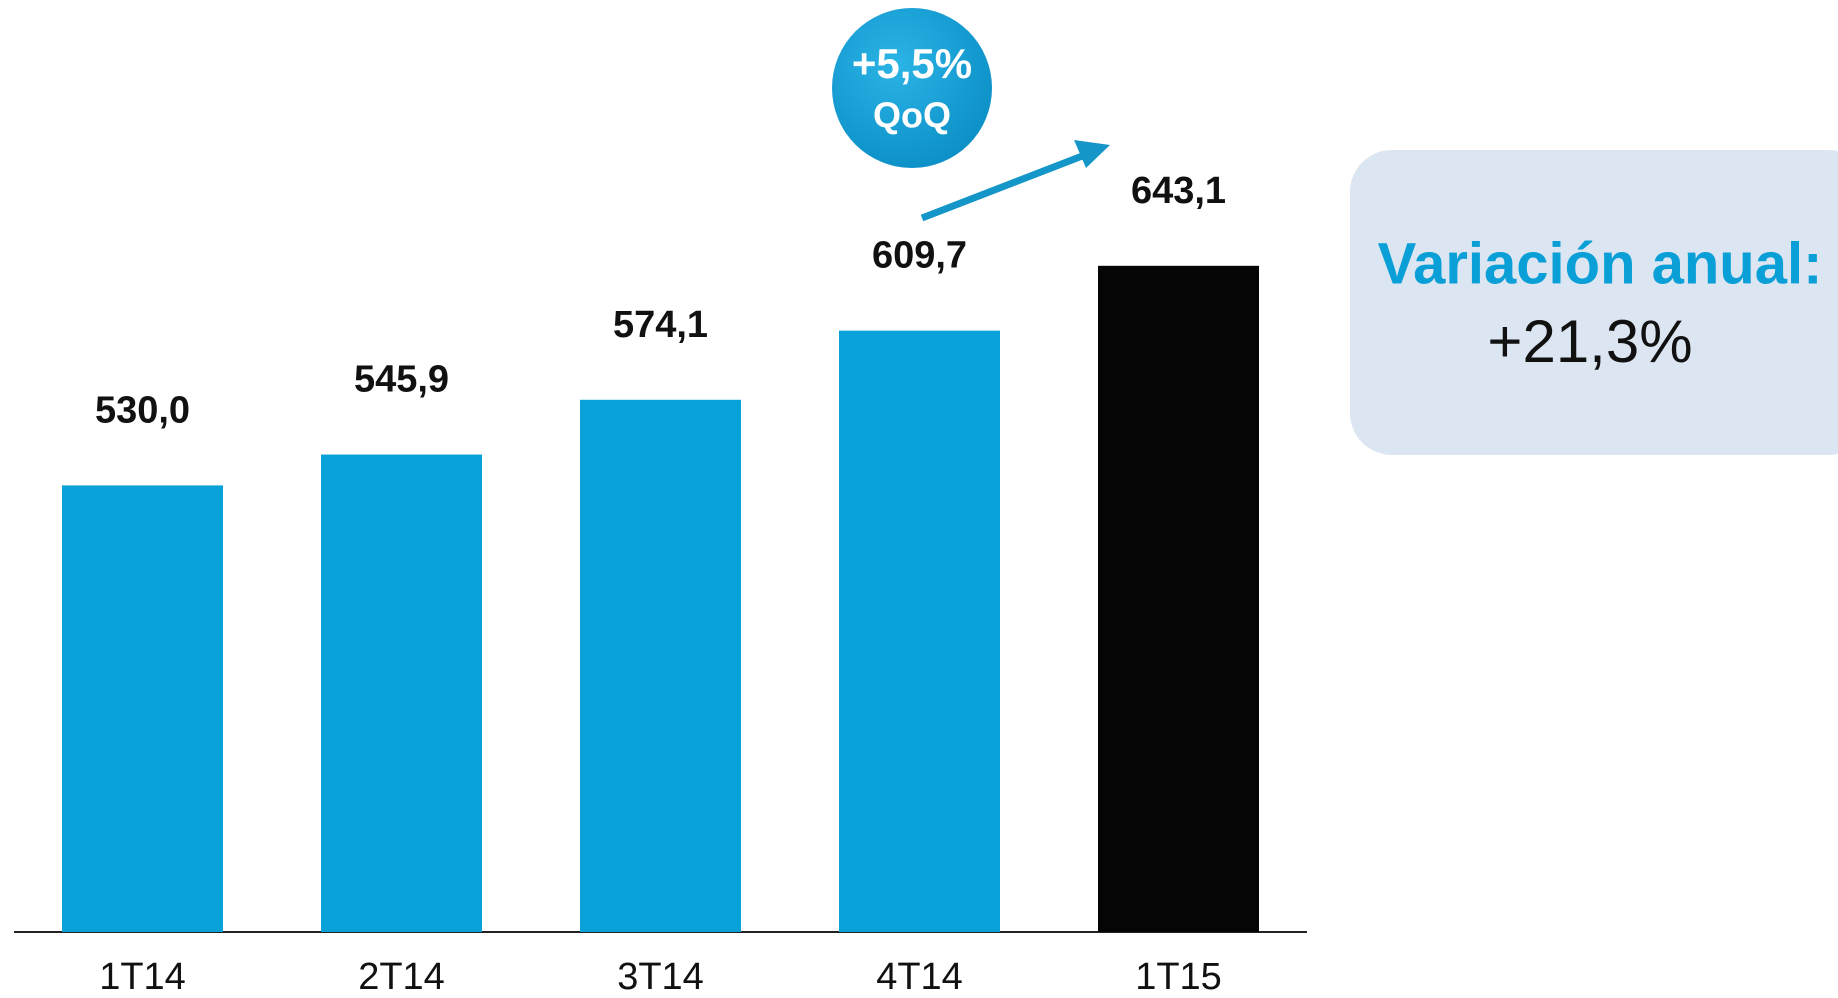 The height and width of the screenshot is (998, 1838). I want to click on value-label: 574,1, so click(660, 325).